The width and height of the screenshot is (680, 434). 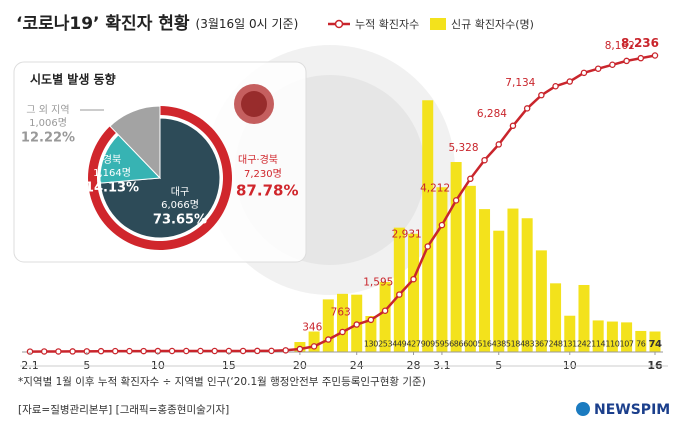 What do you see at coordinates (598, 344) in the screenshot?
I see `bar-value-label: 114` at bounding box center [598, 344].